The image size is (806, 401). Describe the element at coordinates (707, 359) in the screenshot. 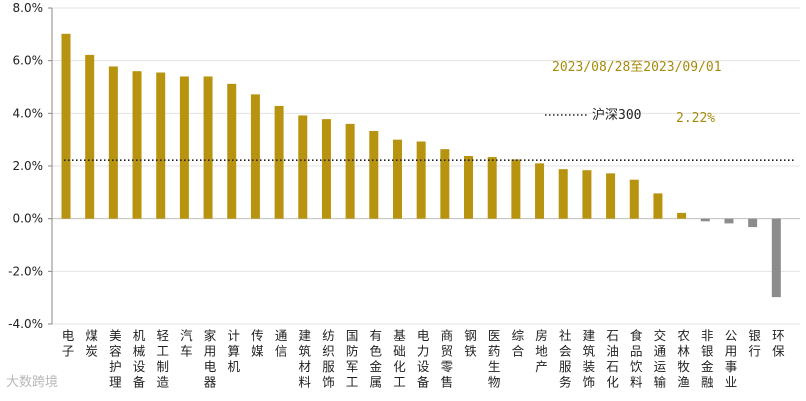

I see `x-tick-label: 非银金融` at that location.